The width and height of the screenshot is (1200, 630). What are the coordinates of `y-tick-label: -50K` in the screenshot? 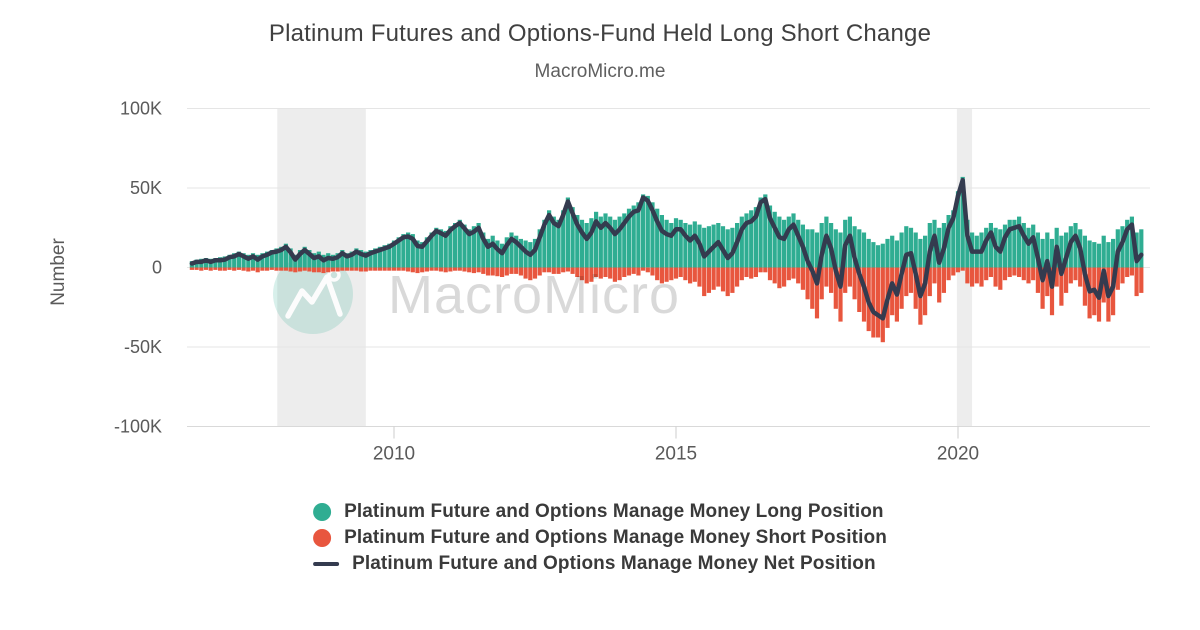 It's located at (143, 347).